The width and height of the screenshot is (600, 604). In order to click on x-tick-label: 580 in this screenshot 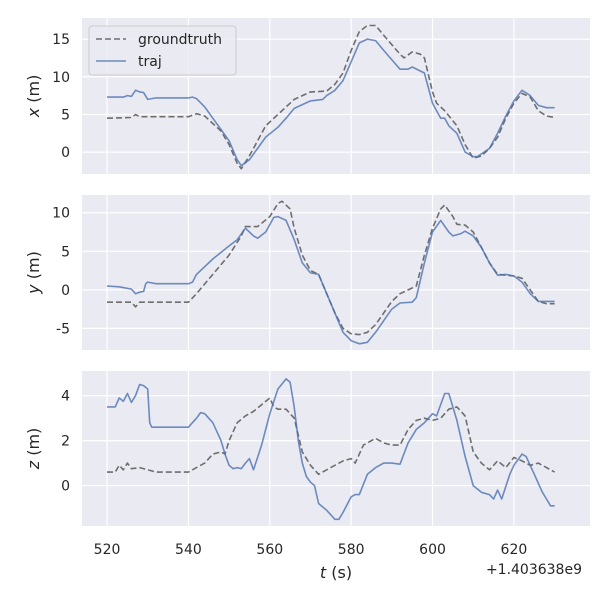, I will do `click(351, 550)`.